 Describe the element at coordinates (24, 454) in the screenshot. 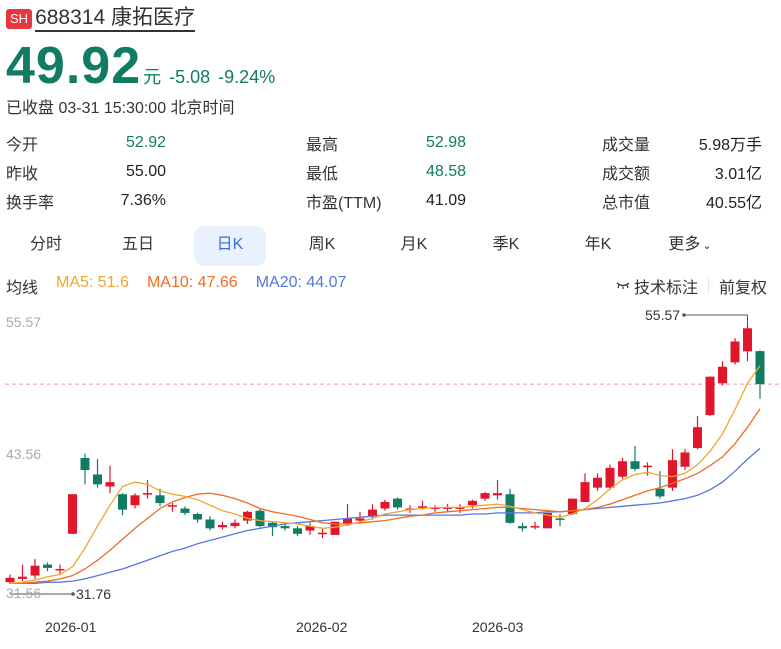

I see `y-tick-mid: 43.56` at that location.